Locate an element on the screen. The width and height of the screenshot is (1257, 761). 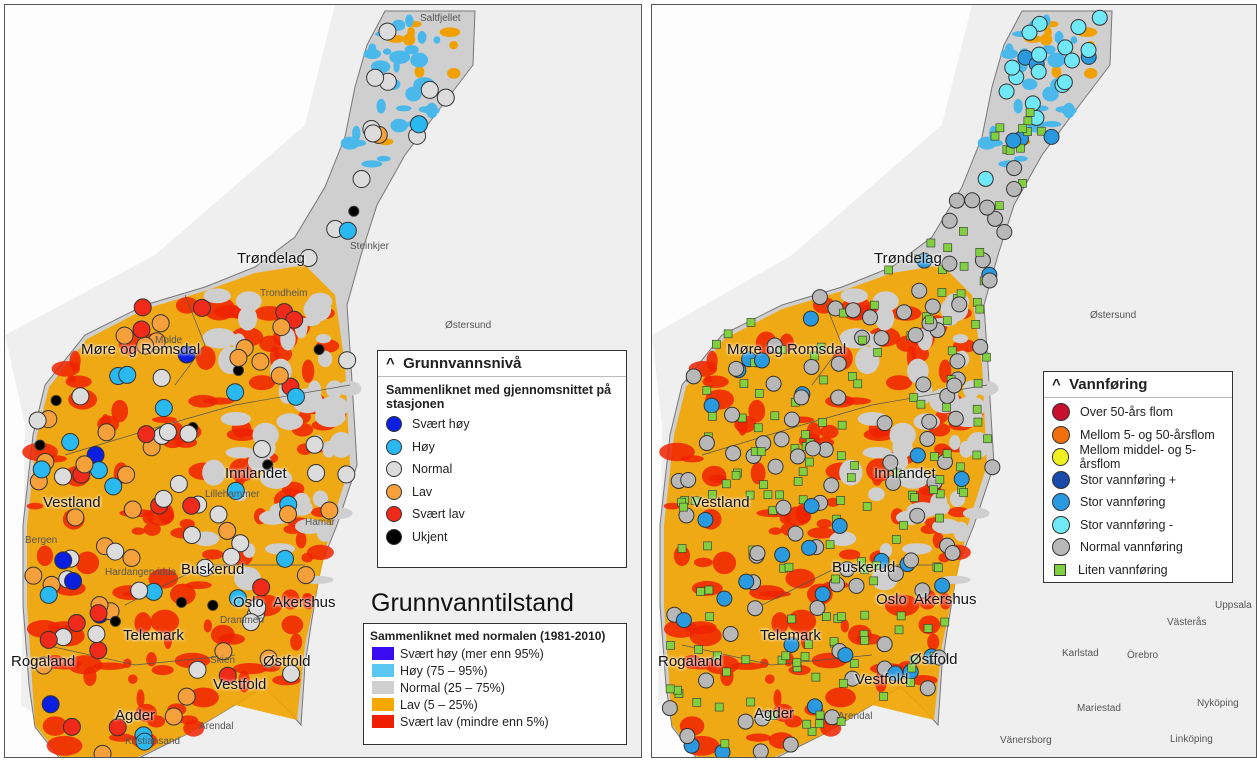
place-label: Lillehammer is located at coordinates (232, 494).